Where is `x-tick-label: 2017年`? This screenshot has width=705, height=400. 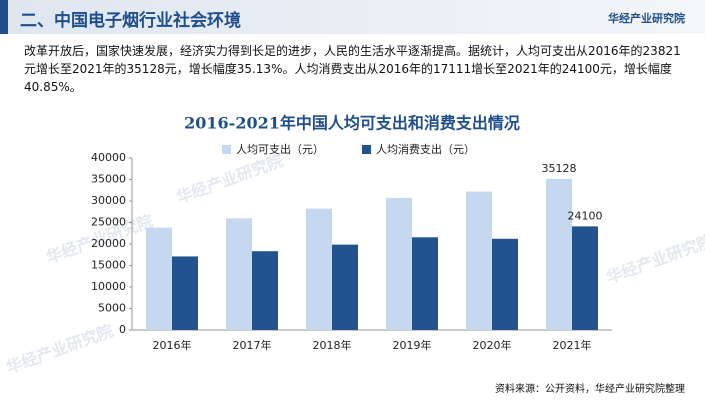
x-tick-label: 2017年 is located at coordinates (252, 345).